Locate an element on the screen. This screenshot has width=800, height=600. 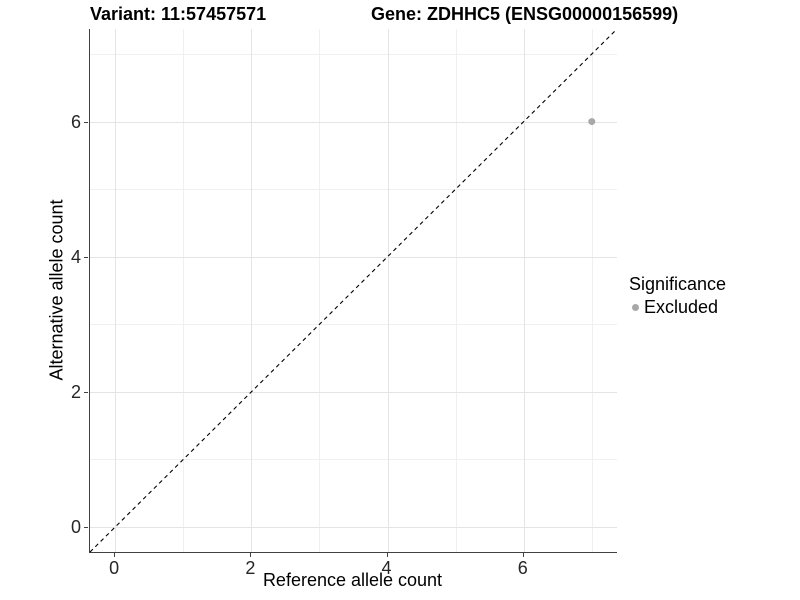
x-axis-title: Reference allele count is located at coordinates (352, 580).